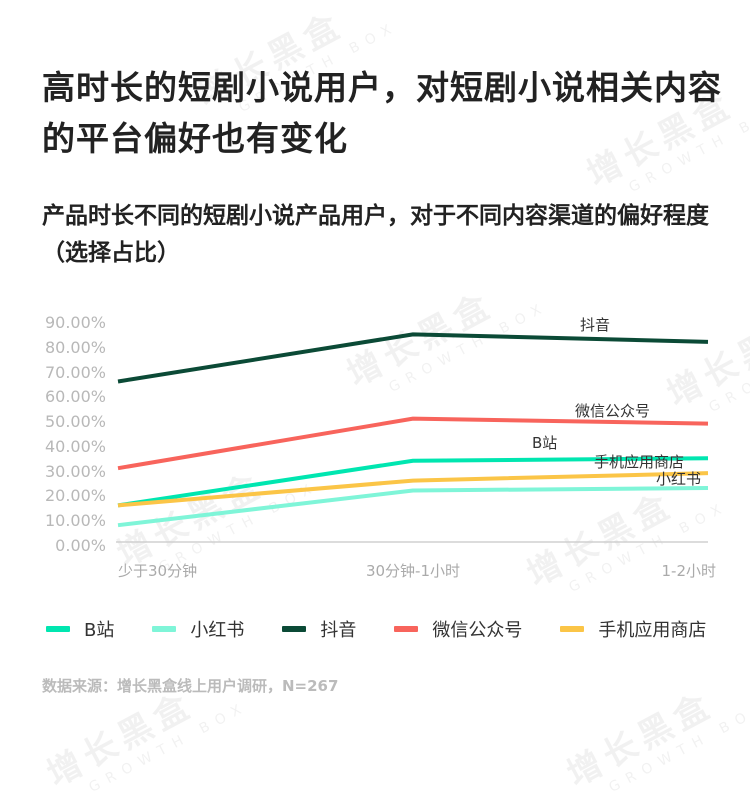 The width and height of the screenshot is (750, 810). I want to click on legend-item: 微信公众号, so click(458, 629).